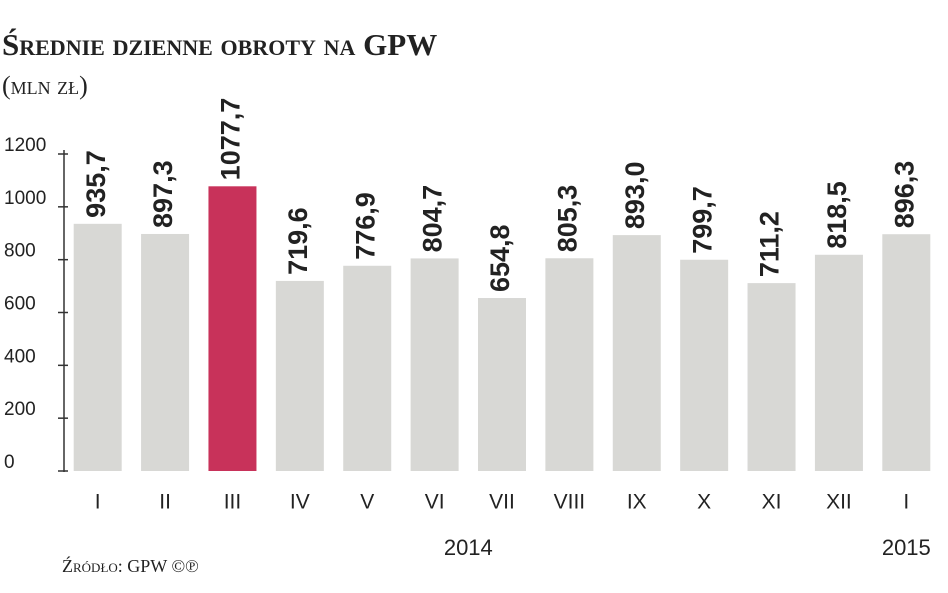 Image resolution: width=948 pixels, height=593 pixels. What do you see at coordinates (20, 409) in the screenshot?
I see `y-tick-label: 200` at bounding box center [20, 409].